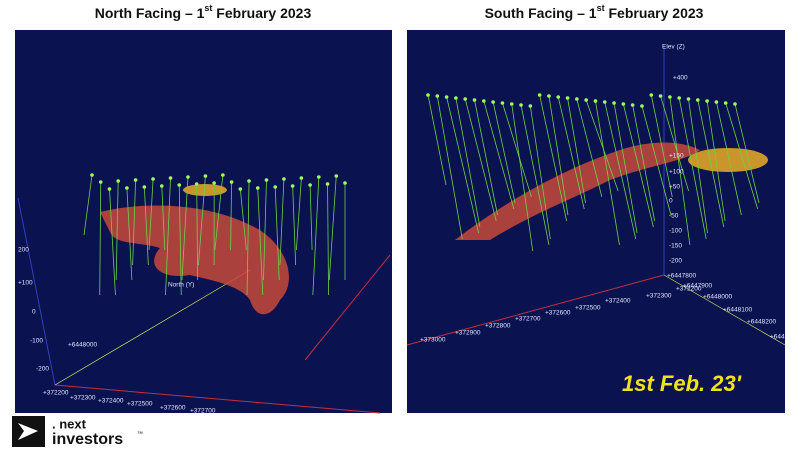 This screenshot has width=800, height=456. What do you see at coordinates (717, 297) in the screenshot?
I see `axis-label: +6448000` at bounding box center [717, 297].